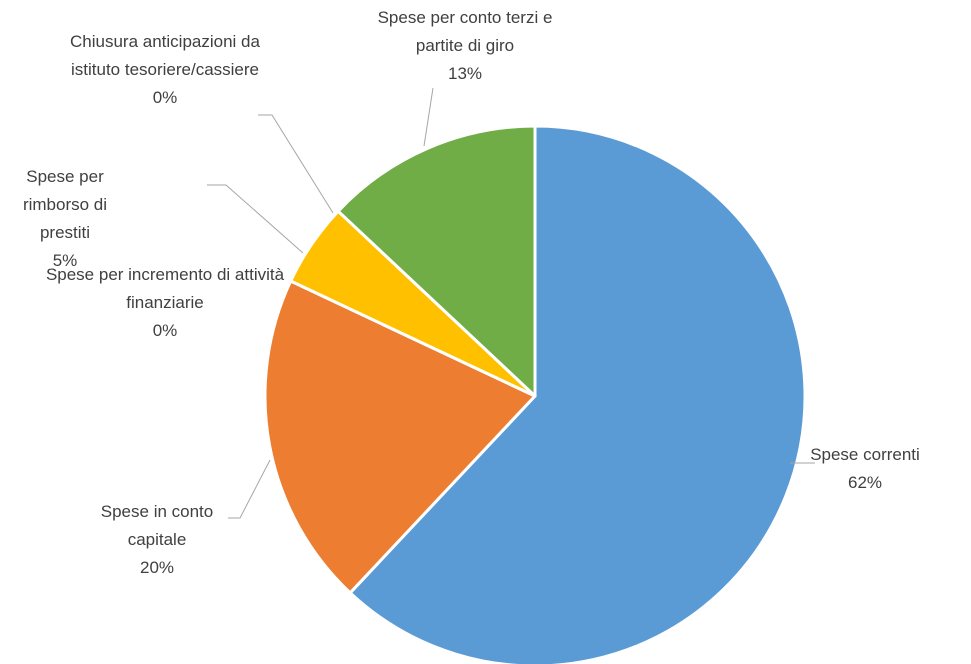  I want to click on data-label: Spese correnti 62%, so click(865, 469).